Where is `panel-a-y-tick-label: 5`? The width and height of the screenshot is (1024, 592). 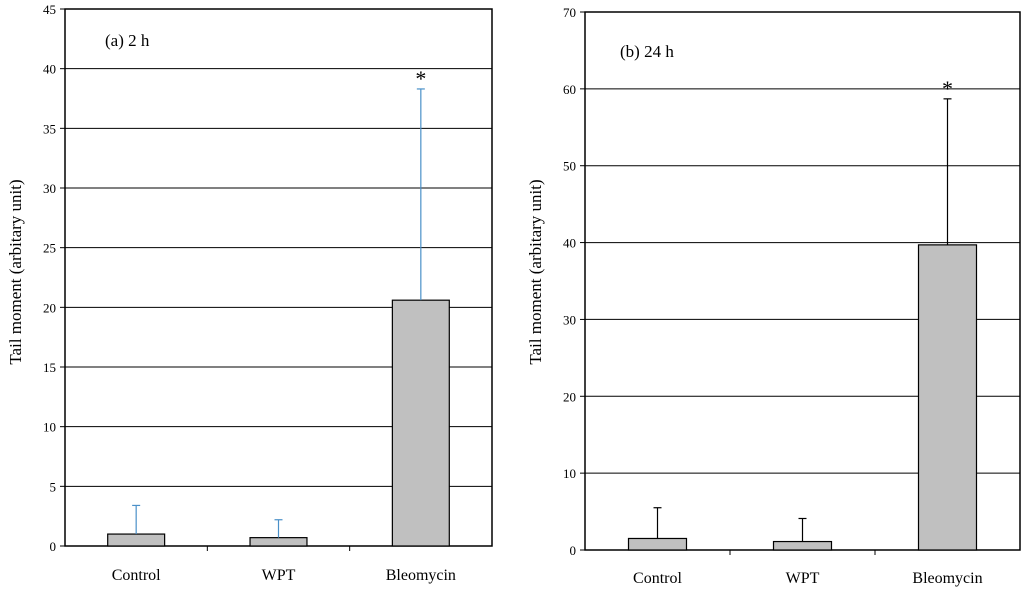 panel-a-y-tick-label: 5 is located at coordinates (53, 486).